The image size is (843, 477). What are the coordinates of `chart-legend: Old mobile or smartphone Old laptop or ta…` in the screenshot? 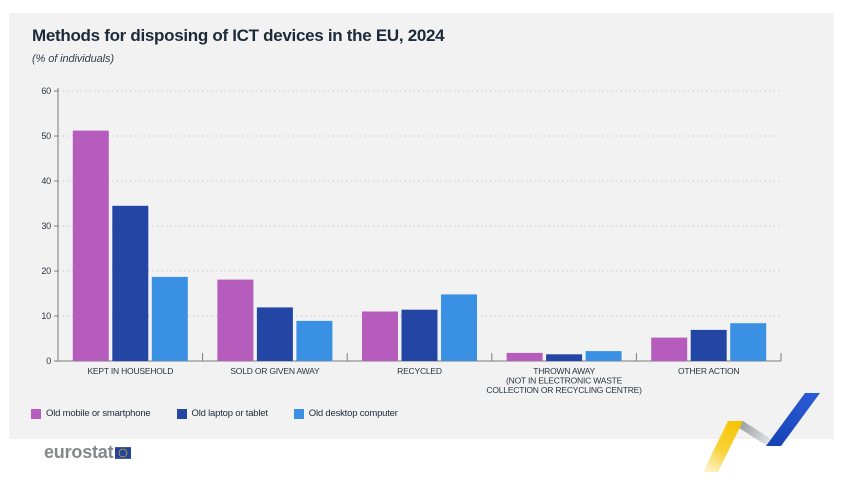 It's located at (214, 413).